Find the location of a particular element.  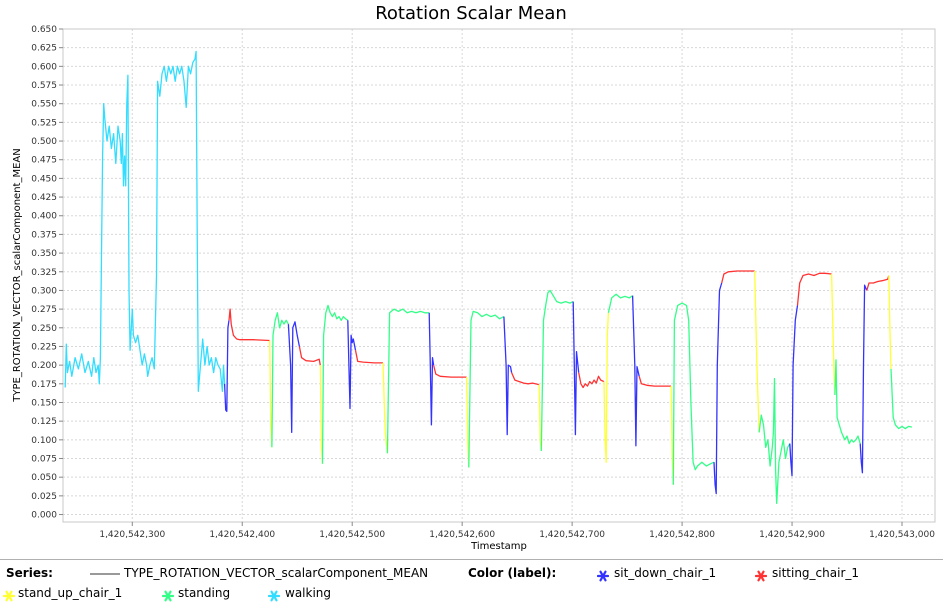

legend-color-heading: Color (label): is located at coordinates (512, 573).